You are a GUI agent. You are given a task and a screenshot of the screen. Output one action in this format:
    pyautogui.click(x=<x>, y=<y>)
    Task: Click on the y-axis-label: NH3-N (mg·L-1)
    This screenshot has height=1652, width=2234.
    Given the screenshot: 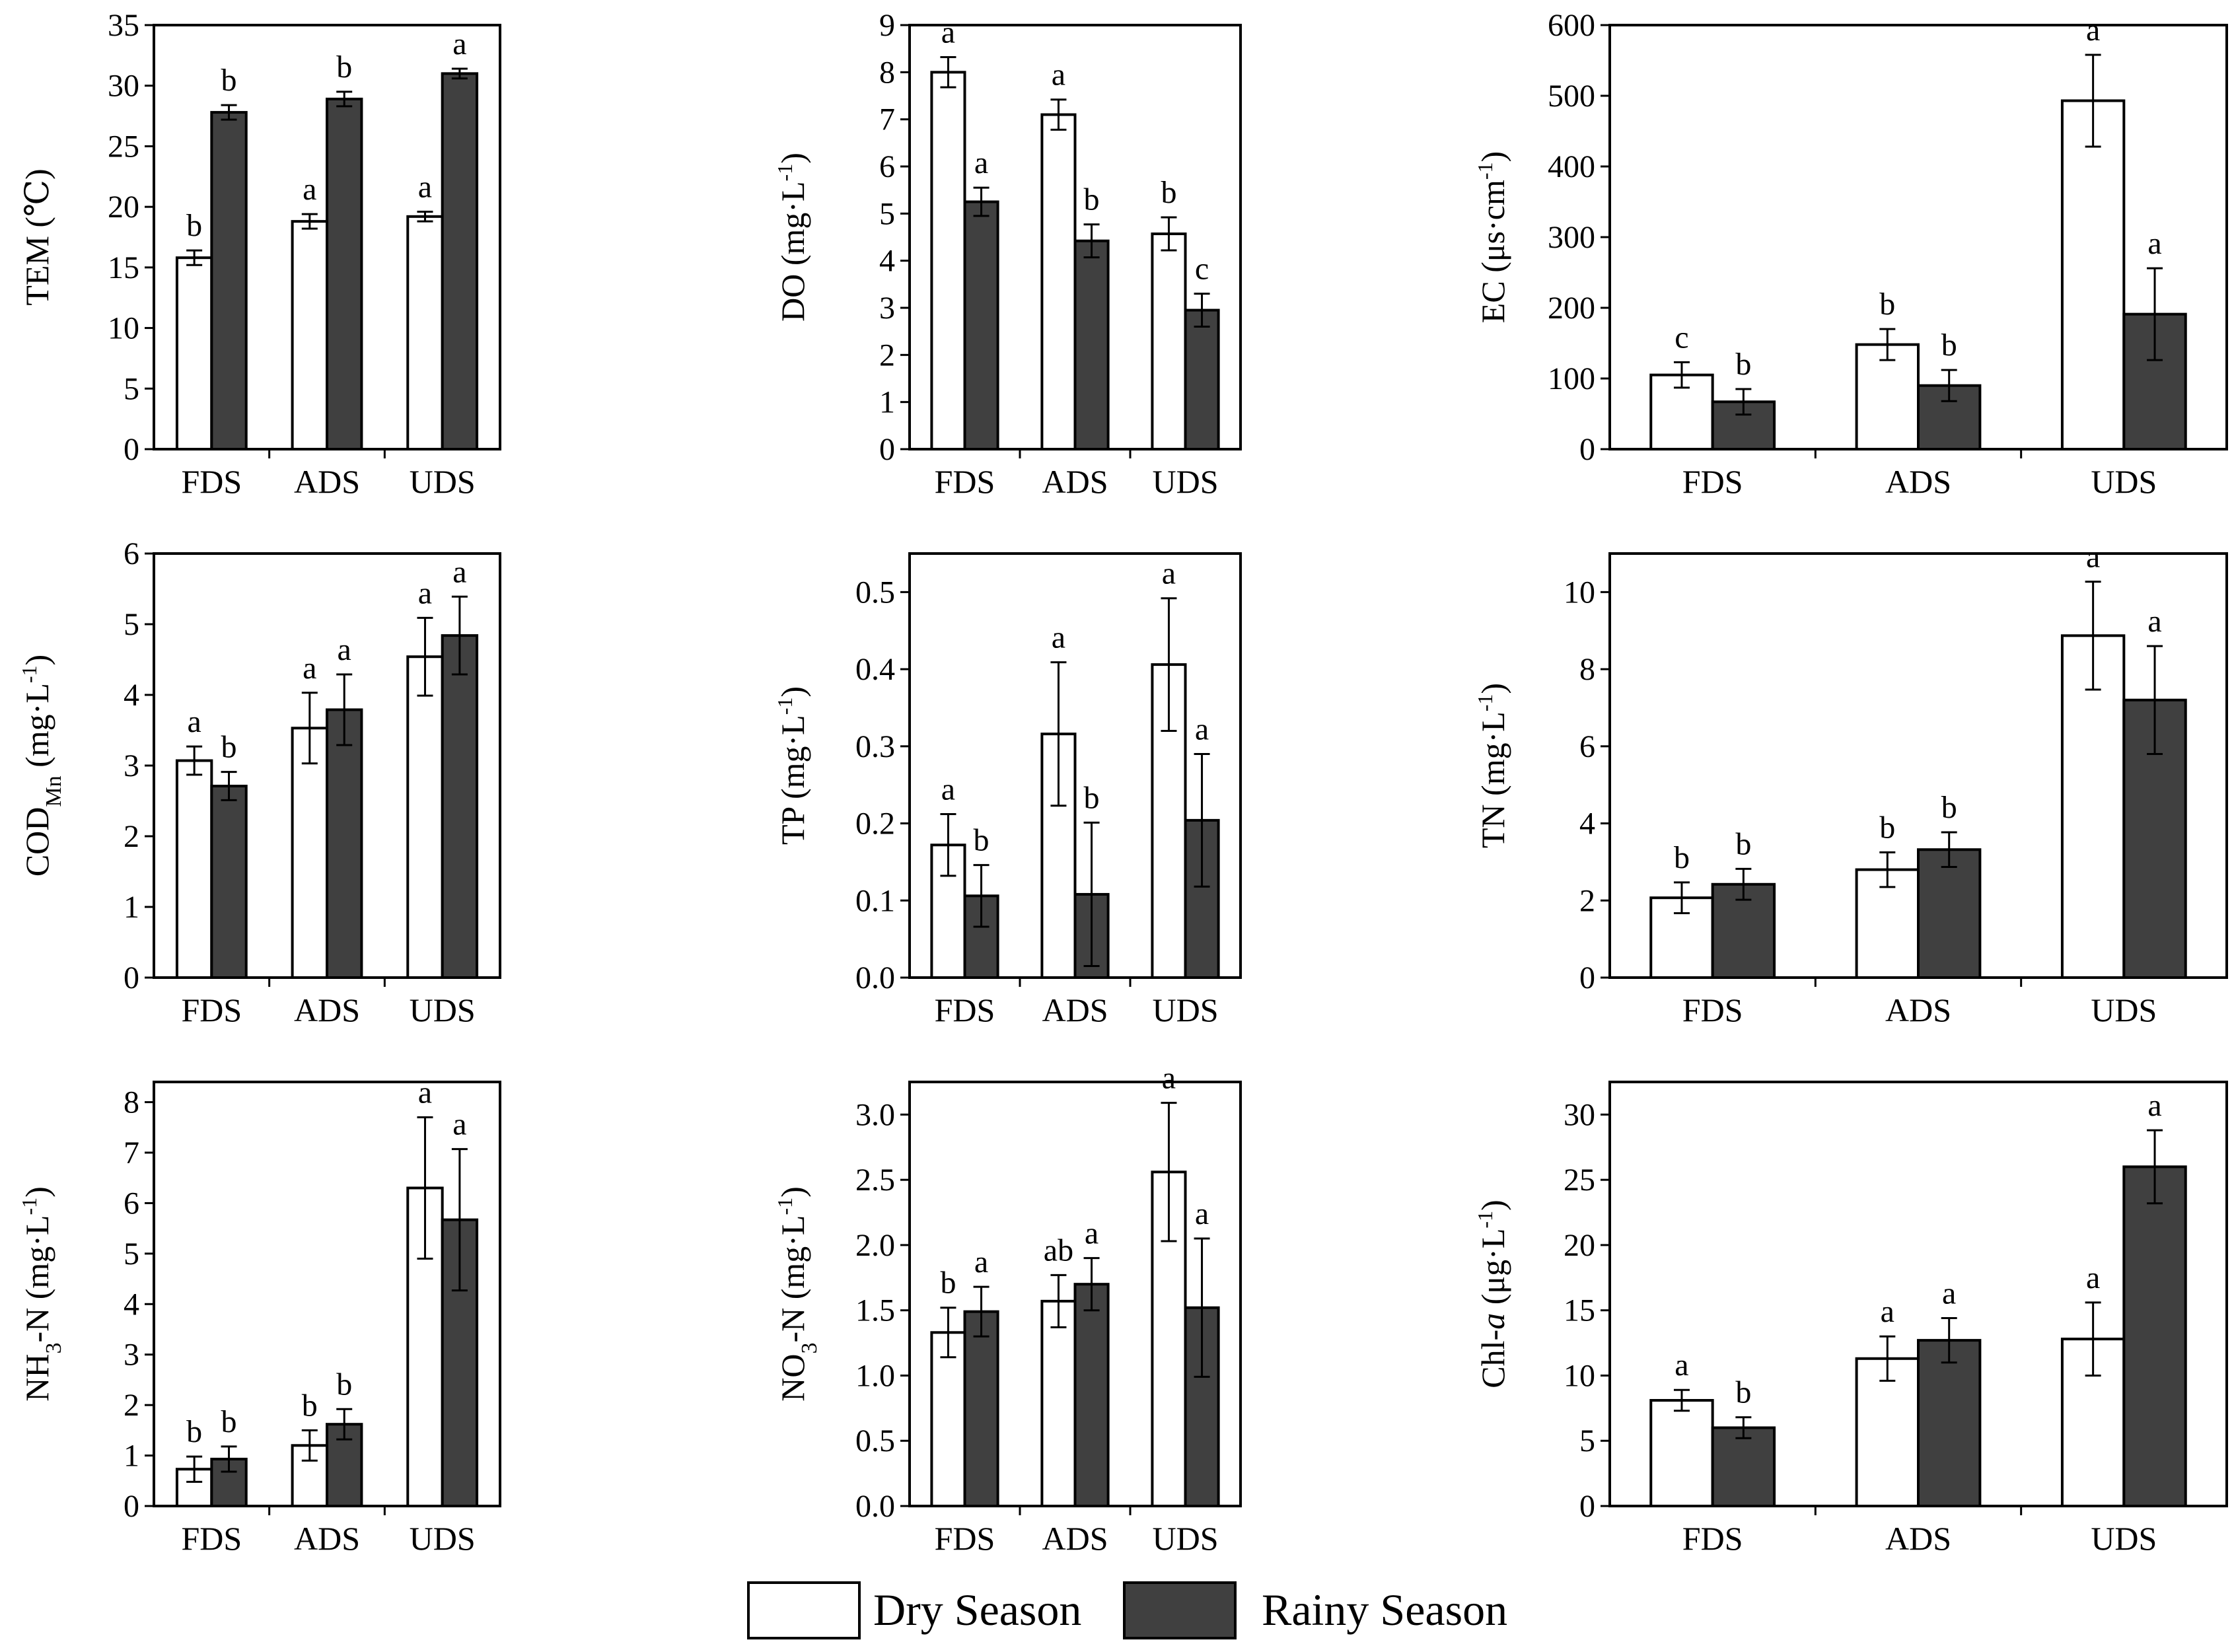 What is the action you would take?
    pyautogui.click(x=41, y=1294)
    